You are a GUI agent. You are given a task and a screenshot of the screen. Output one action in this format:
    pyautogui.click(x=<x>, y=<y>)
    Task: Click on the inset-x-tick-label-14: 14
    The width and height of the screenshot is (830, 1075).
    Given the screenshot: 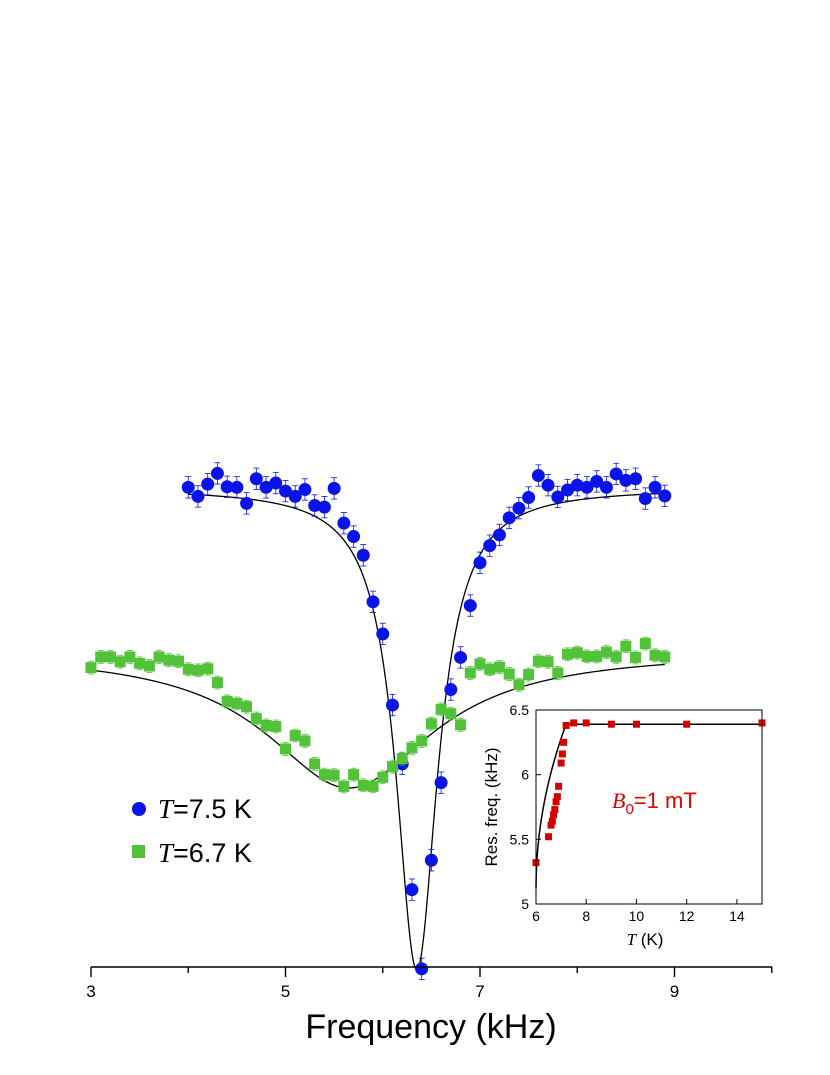 What is the action you would take?
    pyautogui.click(x=737, y=916)
    